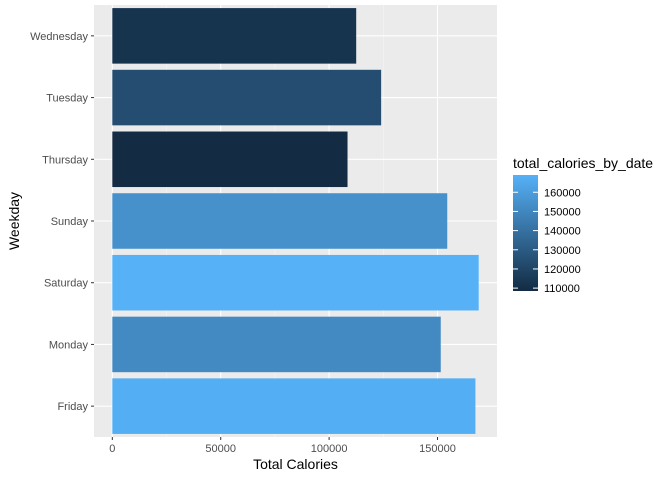 This screenshot has height=480, width=672. What do you see at coordinates (562, 289) in the screenshot?
I see `legend-label: 110000` at bounding box center [562, 289].